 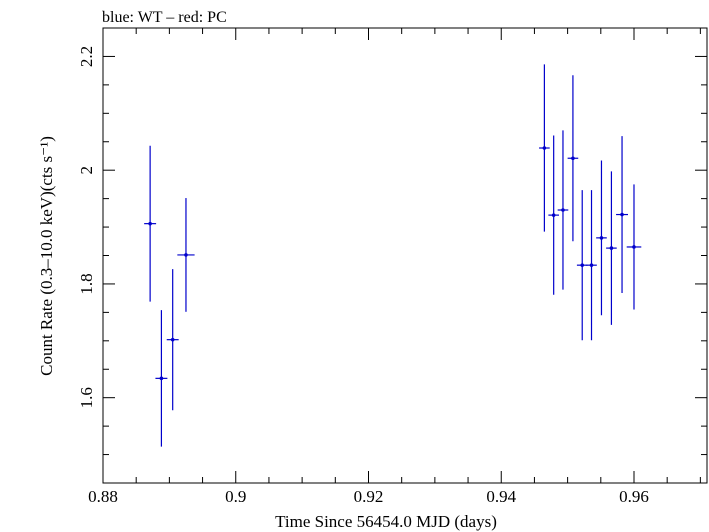 I want to click on y-tick-label: 2, so click(x=86, y=170).